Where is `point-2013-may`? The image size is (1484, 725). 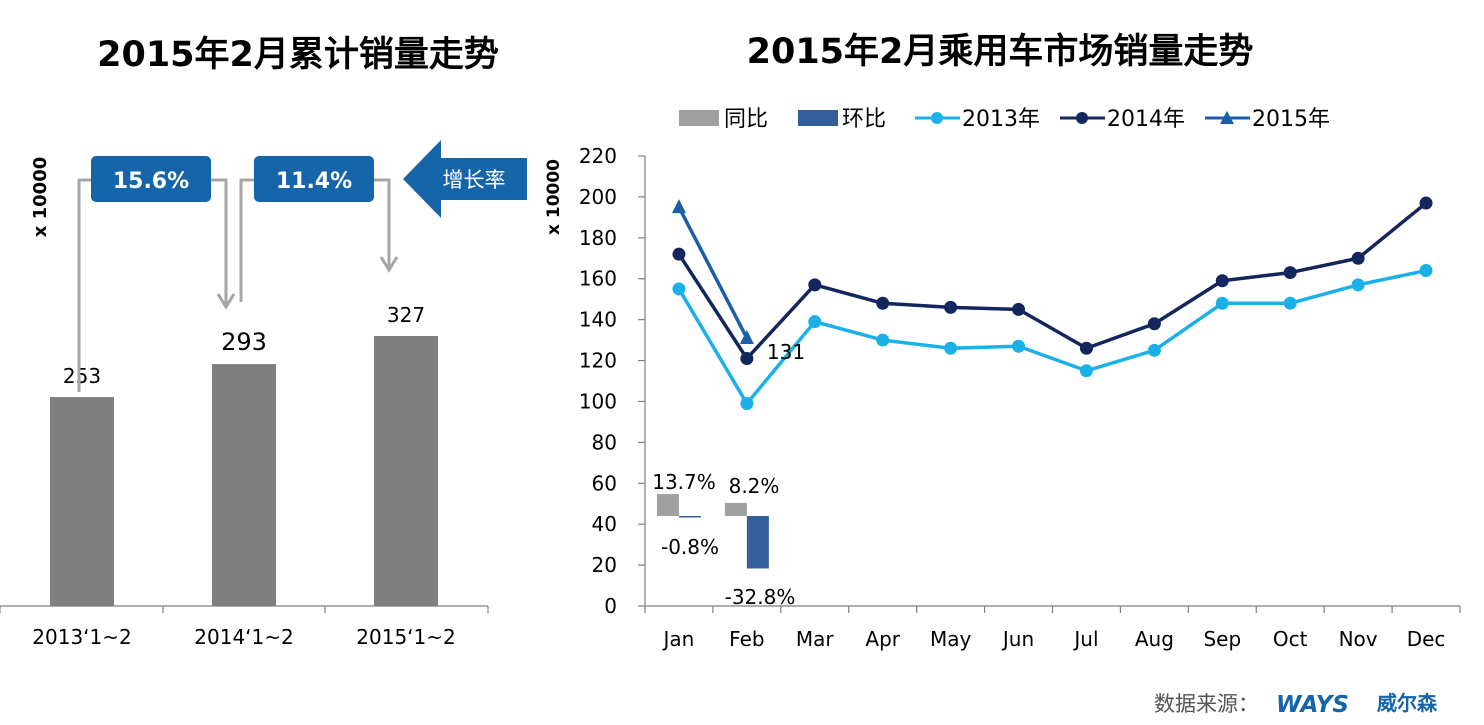 point-2013-may is located at coordinates (951, 348).